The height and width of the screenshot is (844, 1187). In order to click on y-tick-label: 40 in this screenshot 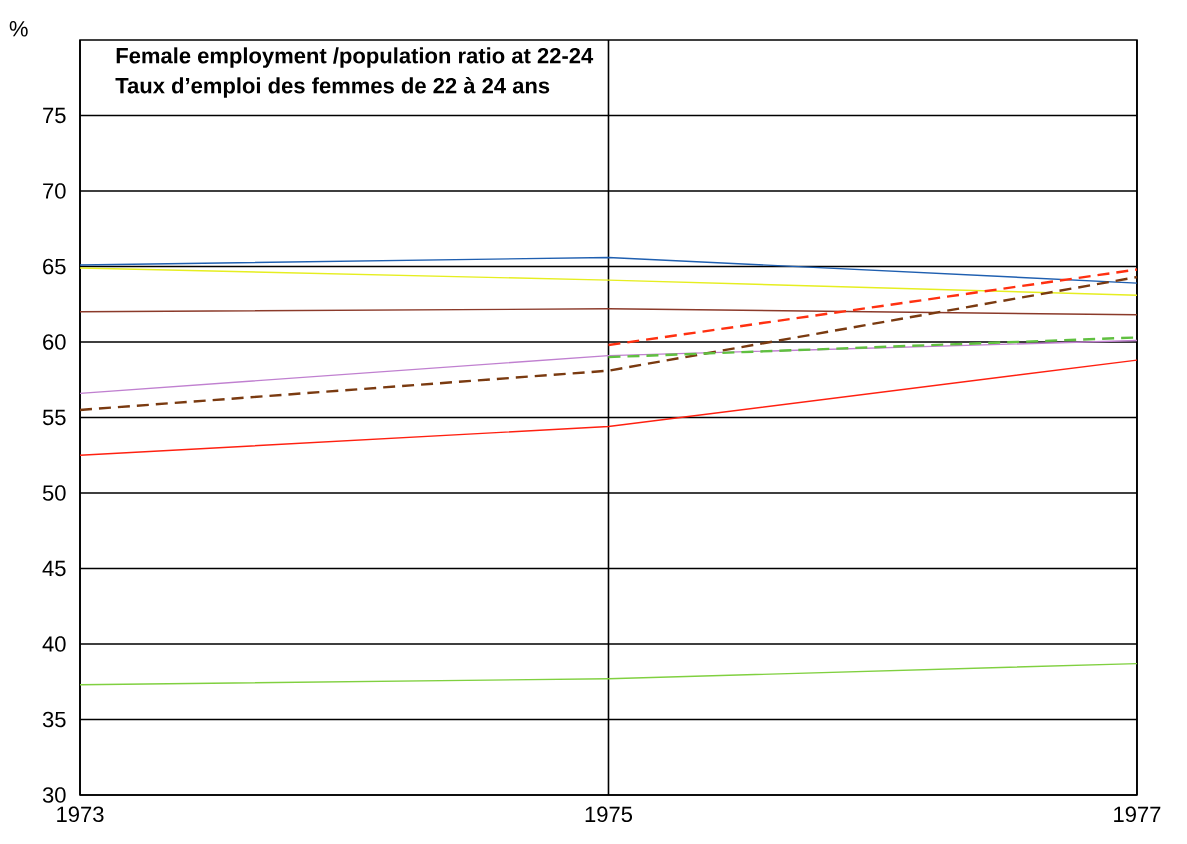, I will do `click(54, 644)`.